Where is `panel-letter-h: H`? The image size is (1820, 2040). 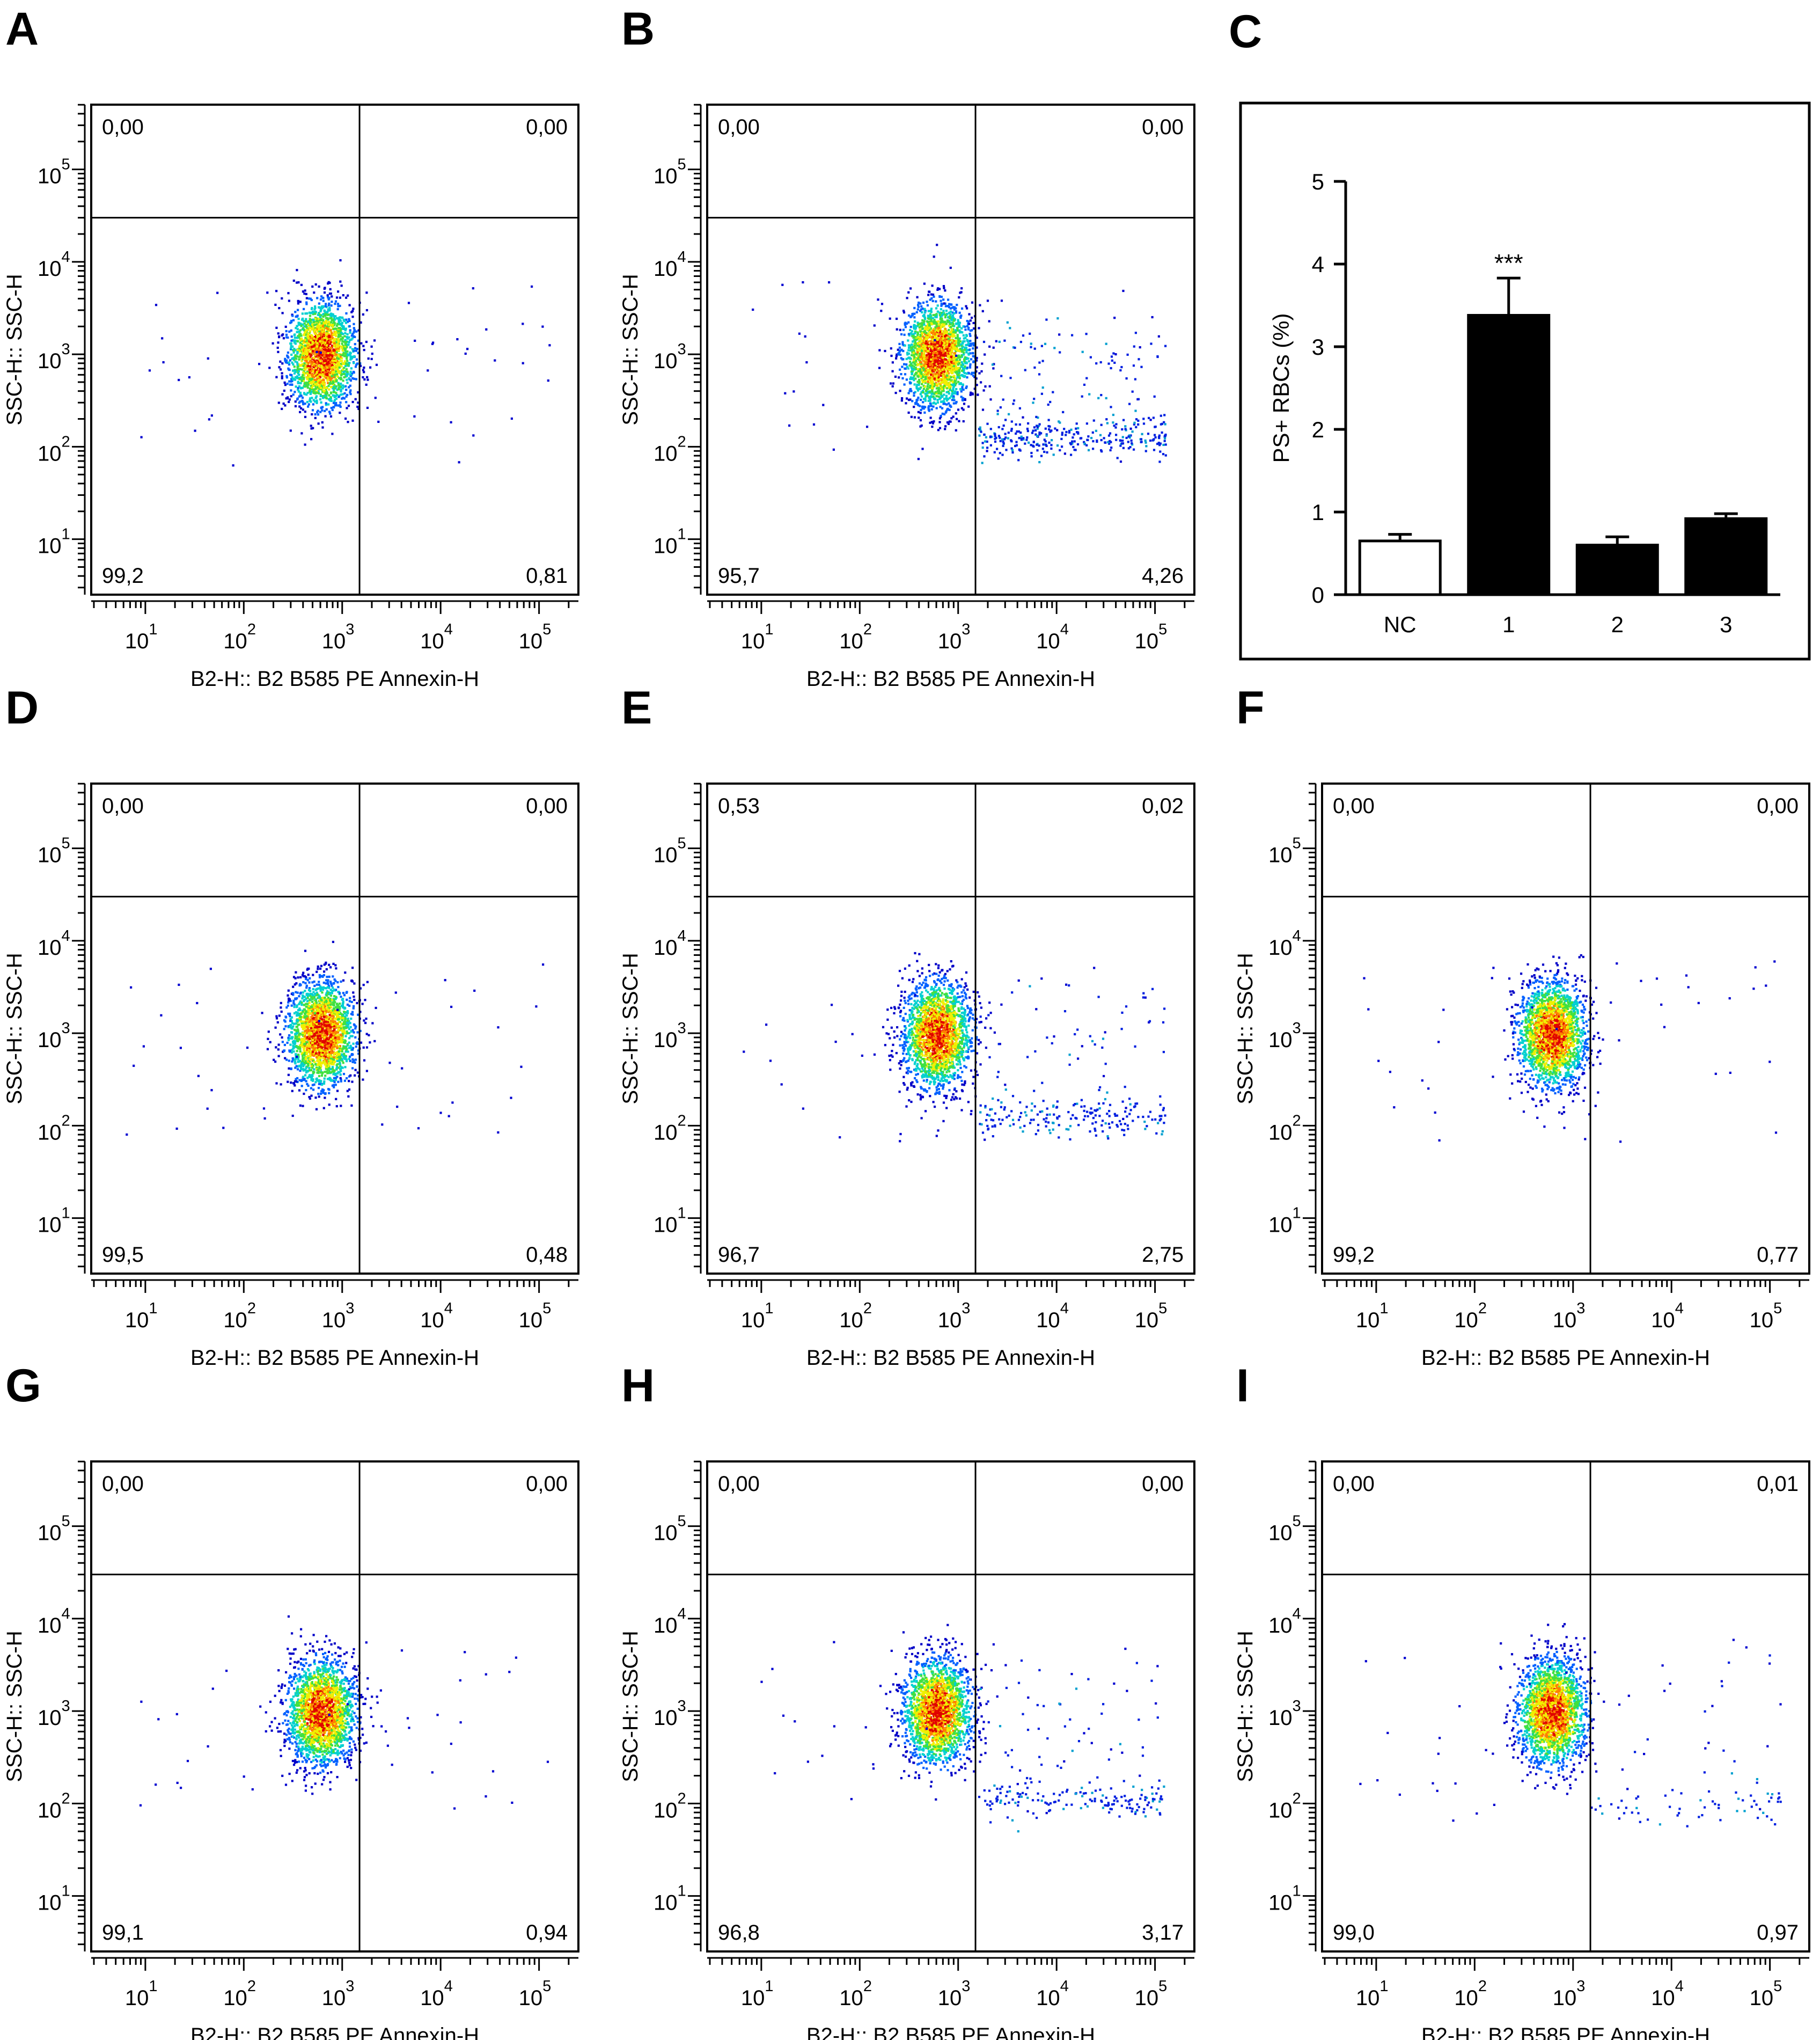
panel-letter-h: H is located at coordinates (638, 1386).